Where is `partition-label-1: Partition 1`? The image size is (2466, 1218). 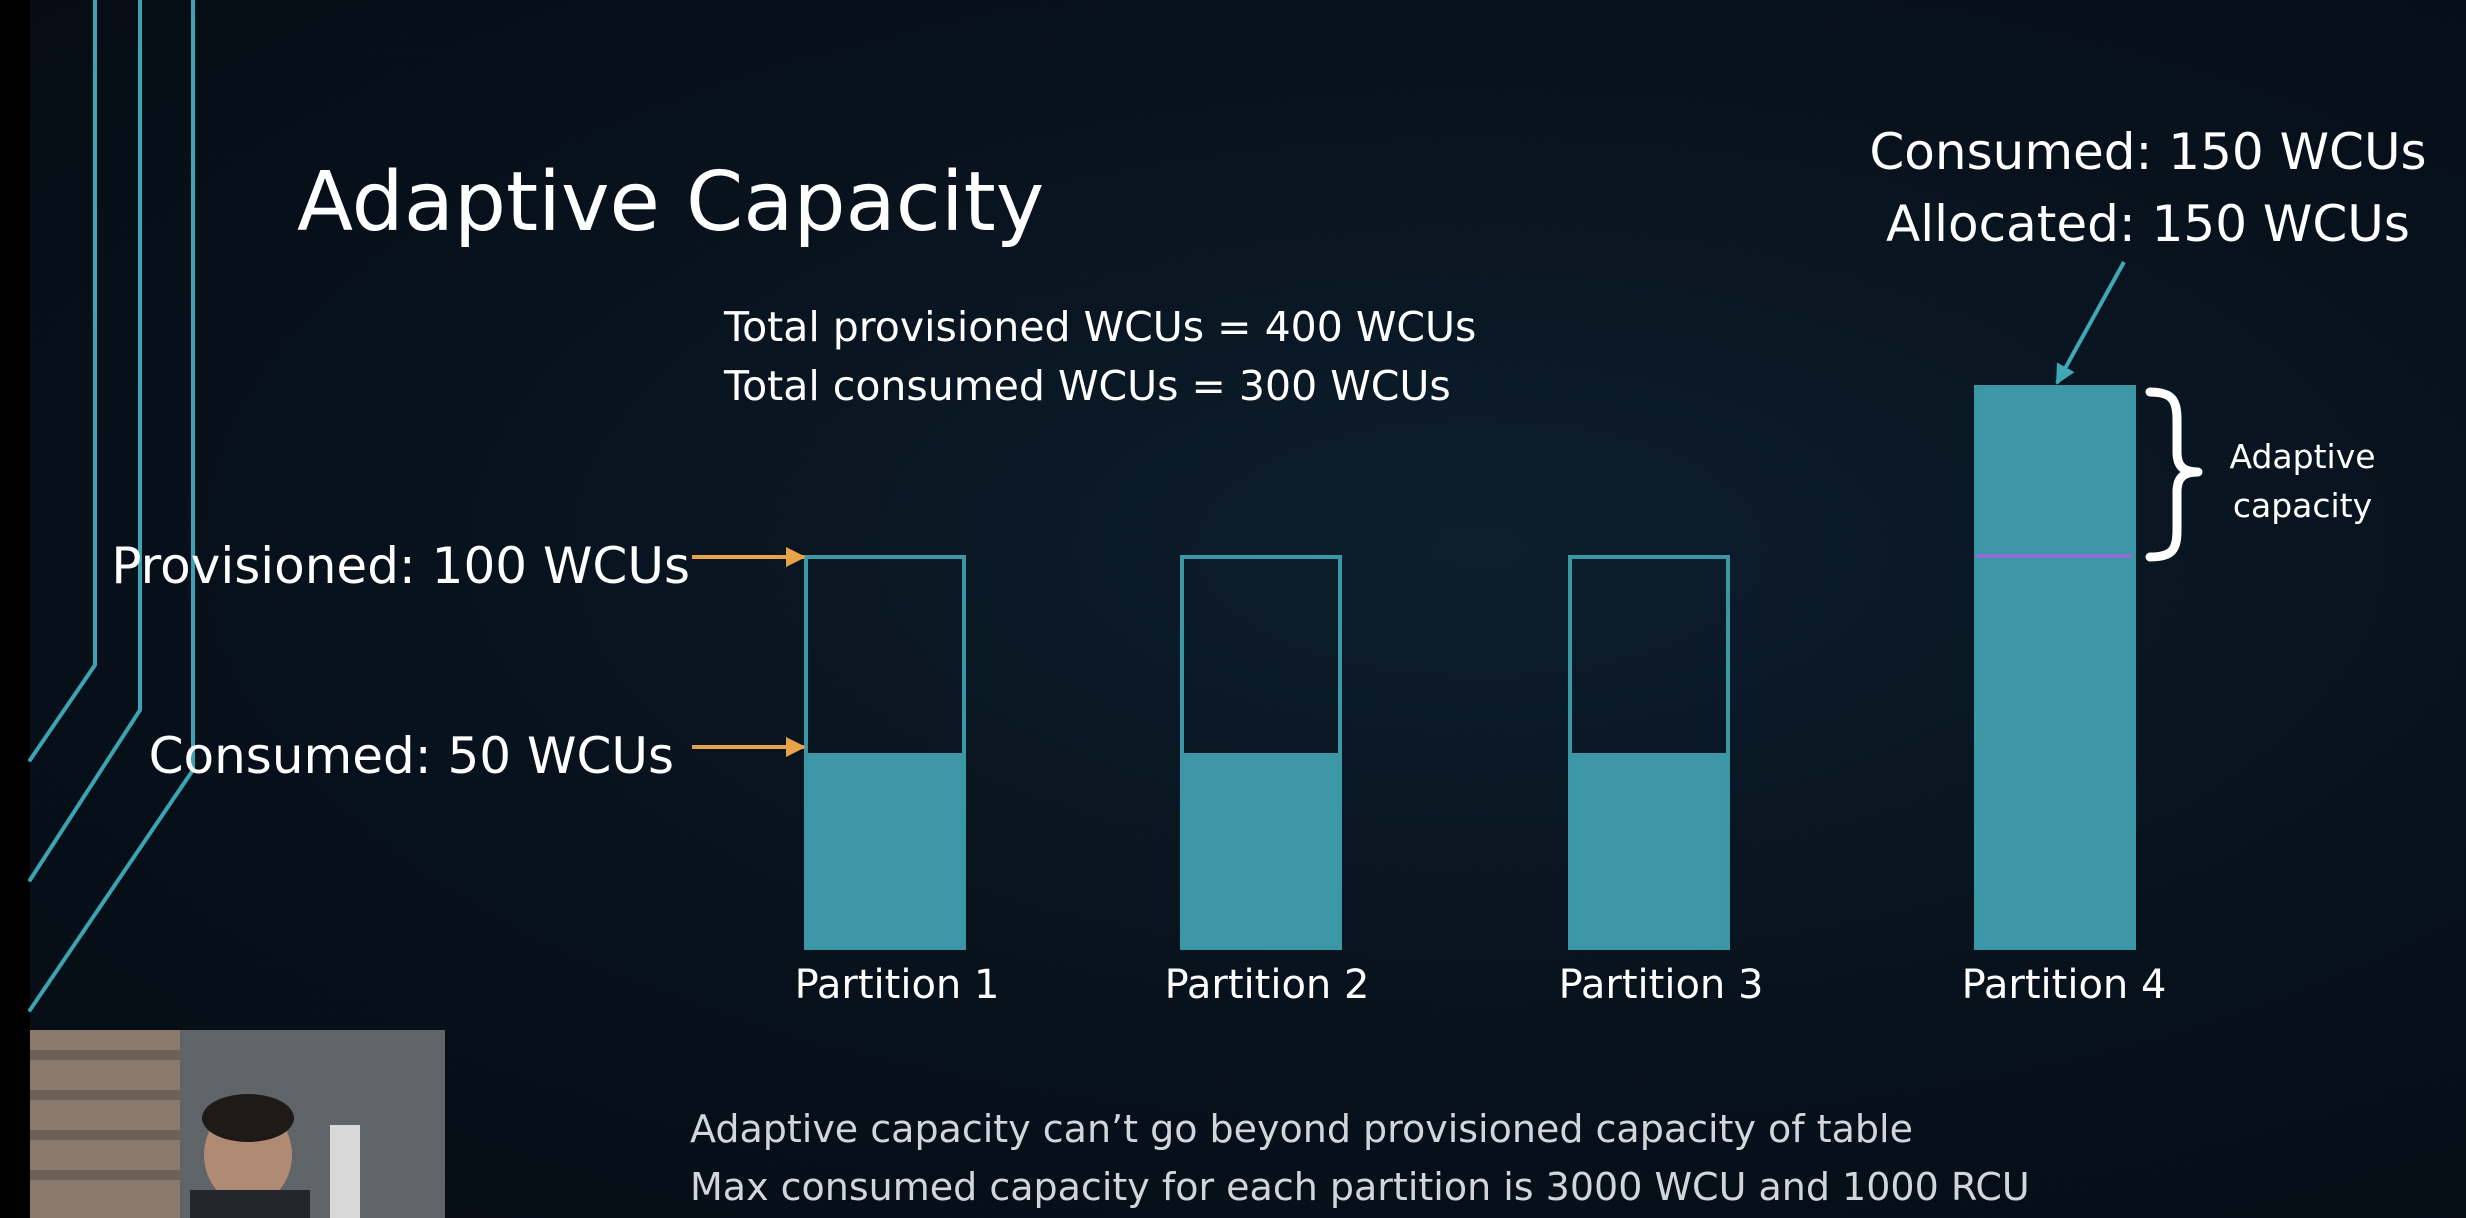
partition-label-1: Partition 1 is located at coordinates (897, 985).